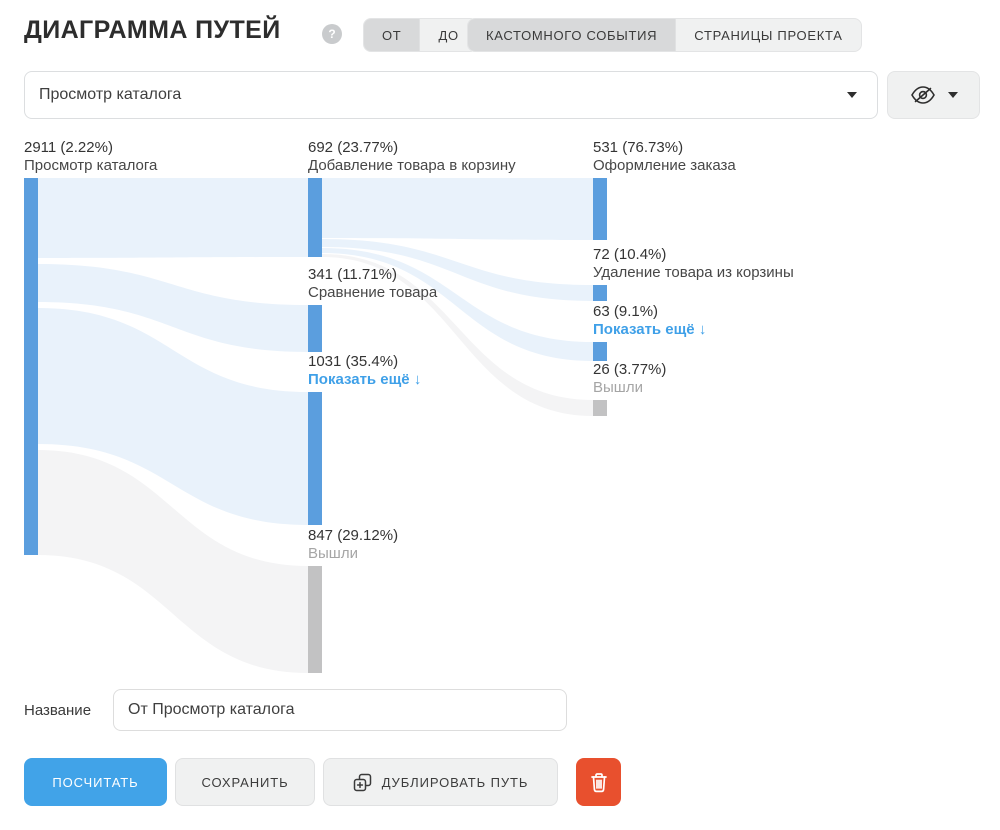  I want to click on node-name-label: Добавление товара в корзину, so click(412, 165).